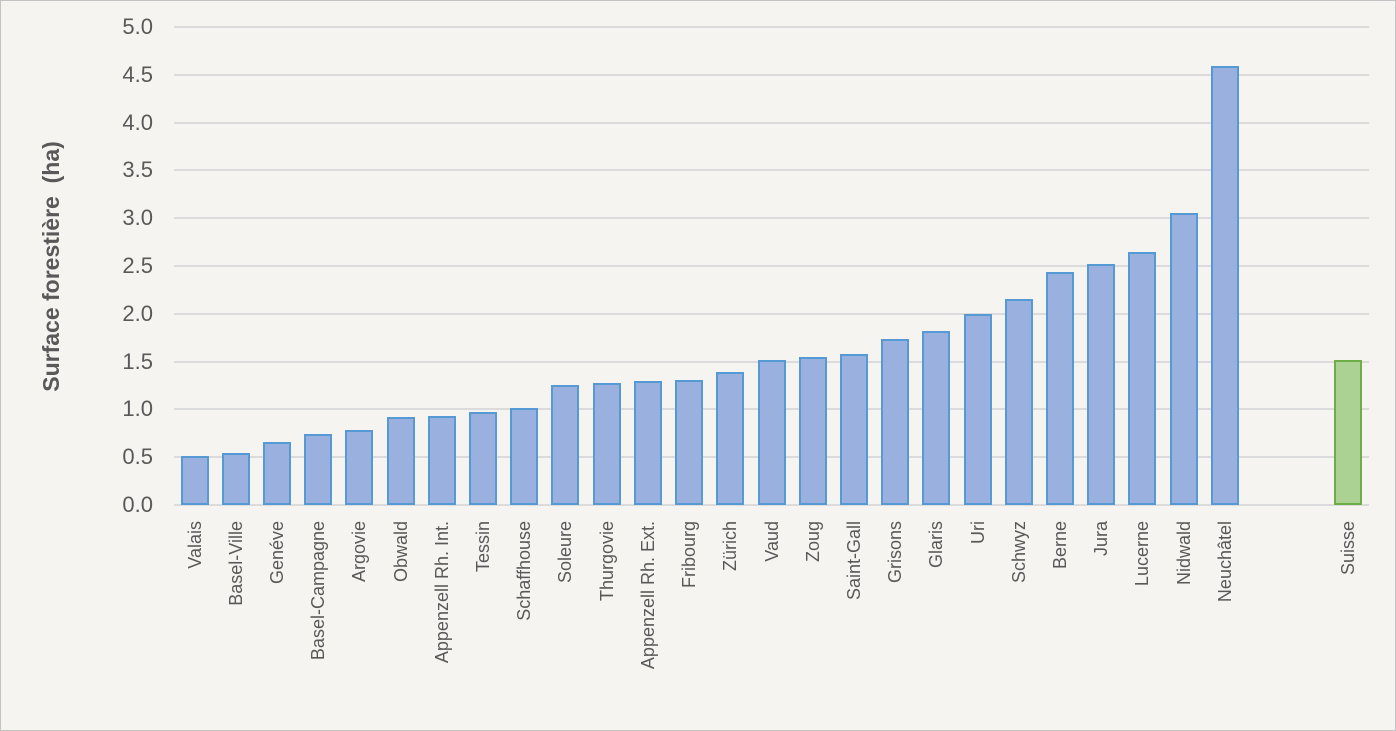 Image resolution: width=1396 pixels, height=731 pixels. What do you see at coordinates (771, 432) in the screenshot?
I see `bar-vaud` at bounding box center [771, 432].